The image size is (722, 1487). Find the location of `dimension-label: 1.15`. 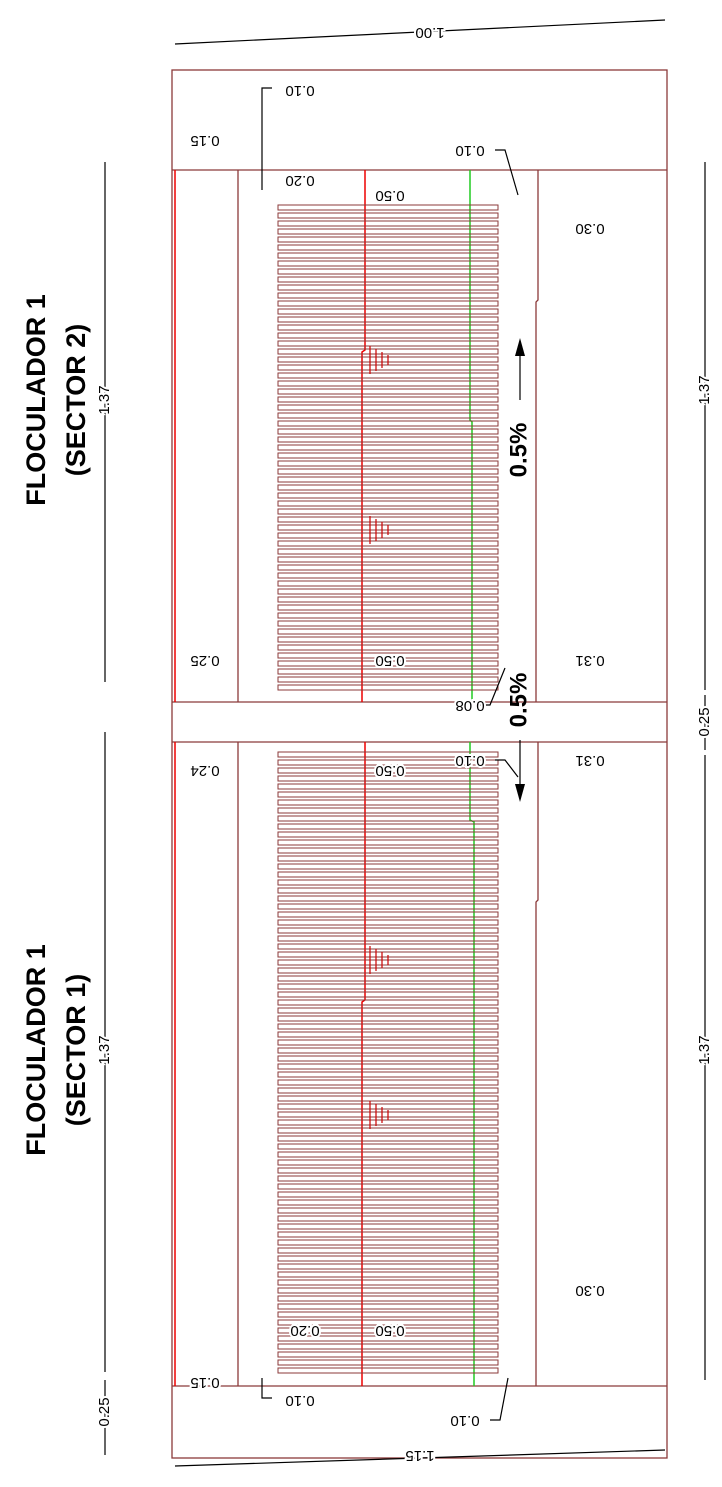

dimension-label: 1.15 is located at coordinates (419, 1455).